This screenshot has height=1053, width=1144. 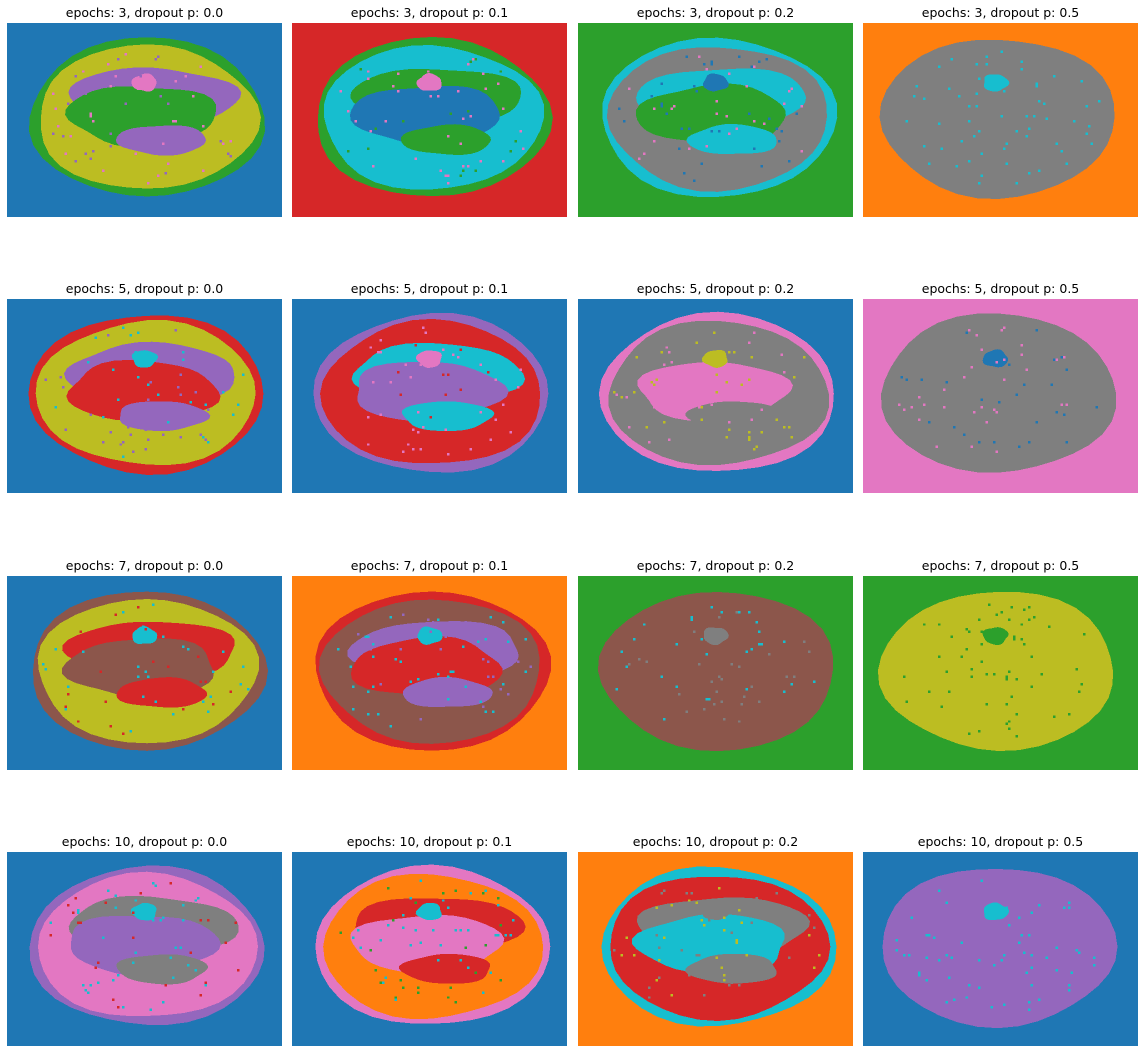 What do you see at coordinates (144, 120) in the screenshot?
I see `segmentation-map` at bounding box center [144, 120].